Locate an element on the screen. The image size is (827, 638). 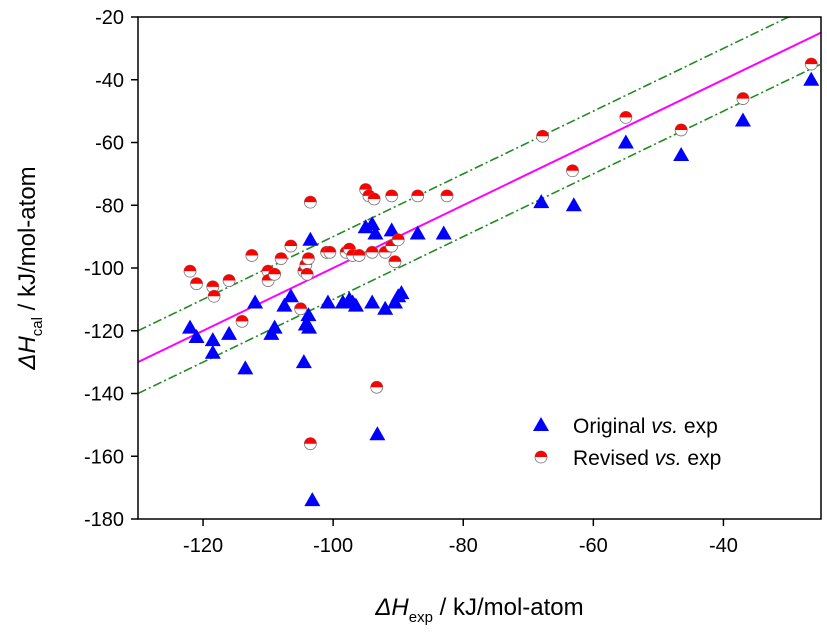
legend-triangle-marker is located at coordinates (541, 424).